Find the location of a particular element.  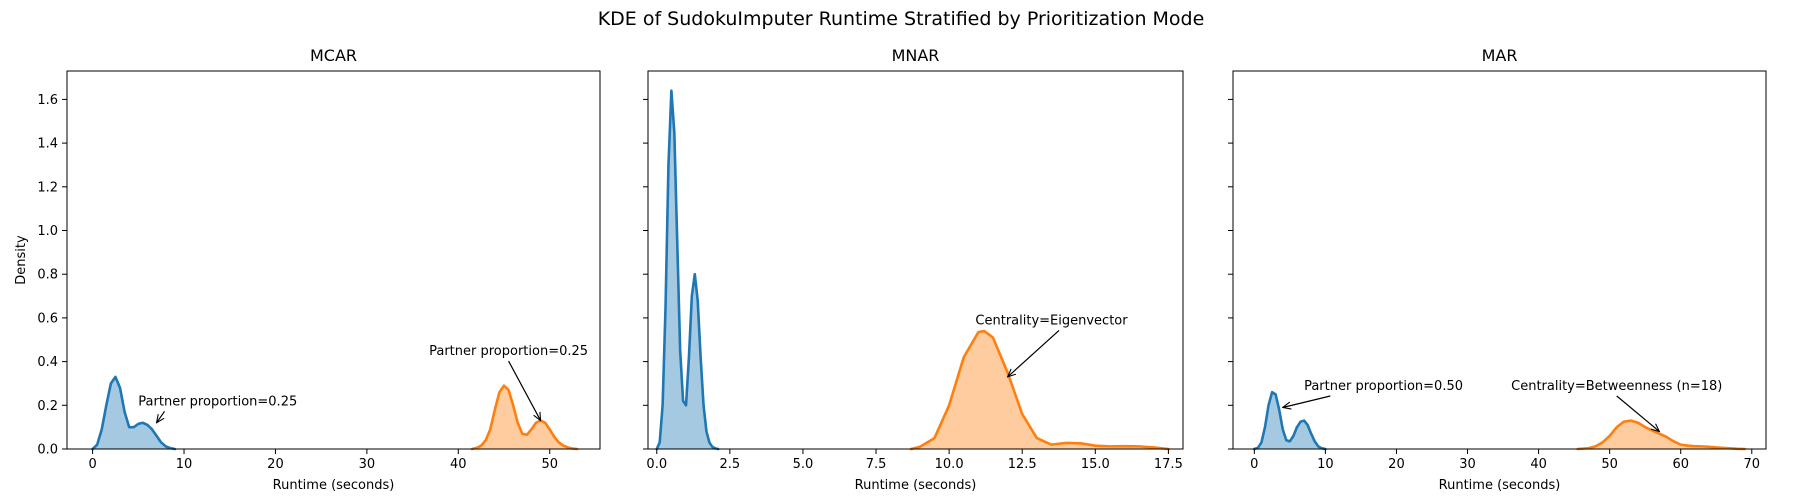

y-tick-label: 0.6 is located at coordinates (47, 318).